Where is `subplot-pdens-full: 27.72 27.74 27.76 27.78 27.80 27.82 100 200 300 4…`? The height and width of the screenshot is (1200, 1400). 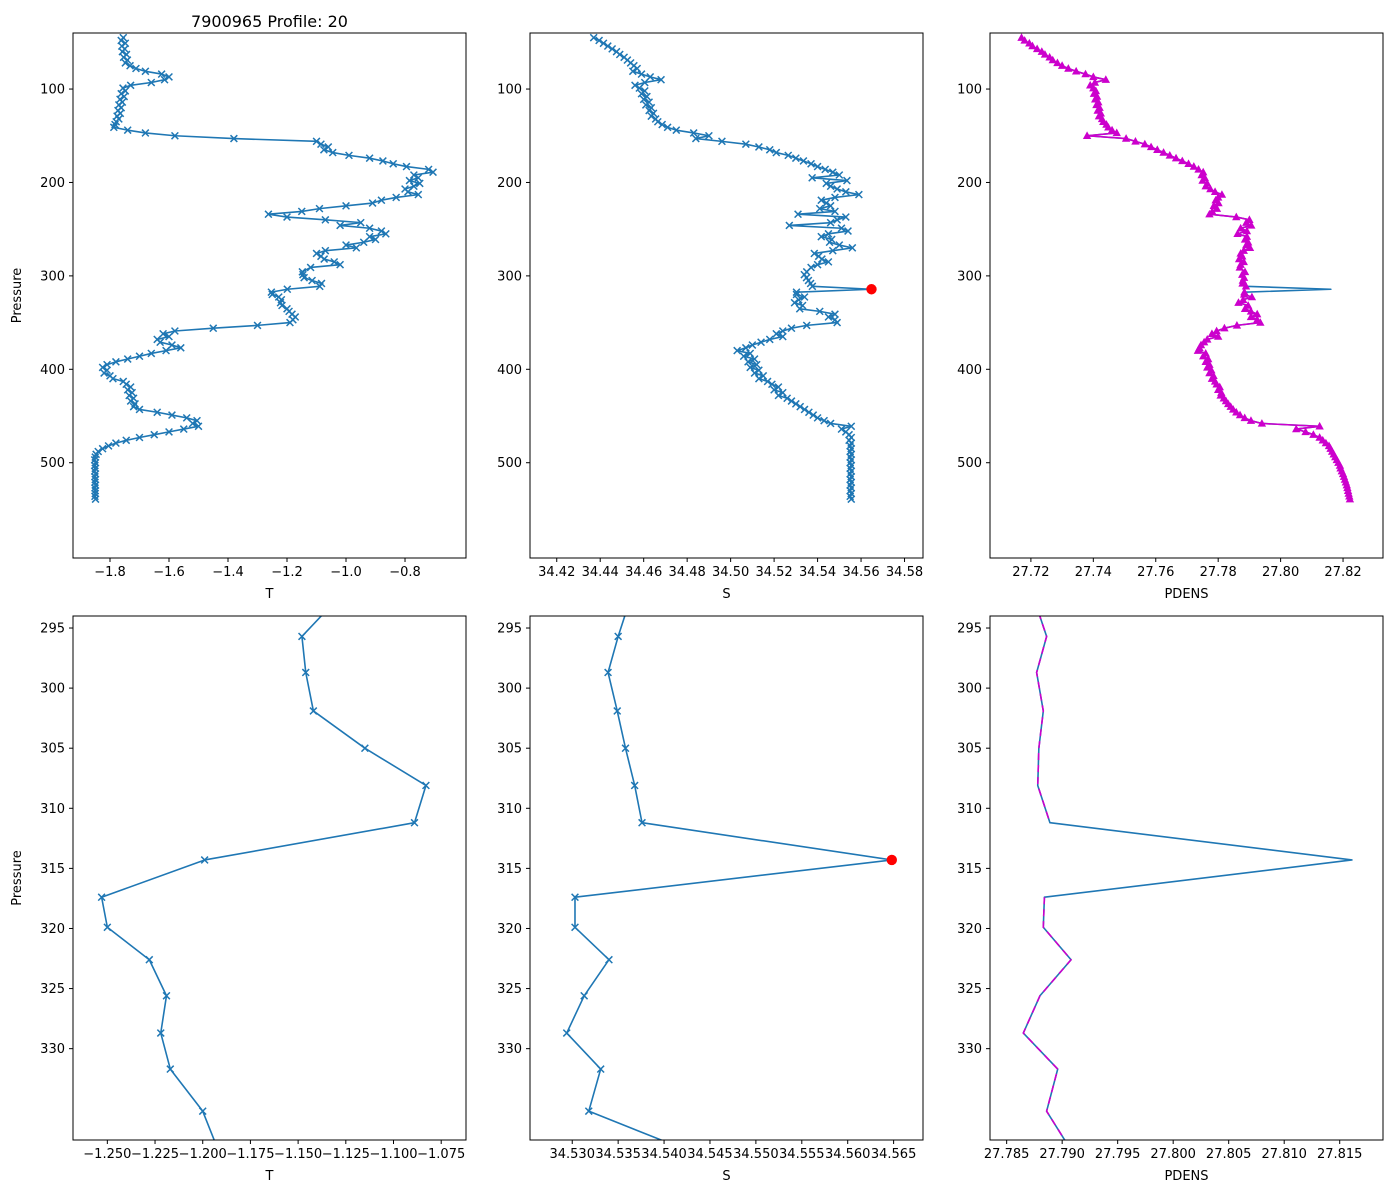 subplot-pdens-full: 27.72 27.74 27.76 27.78 27.80 27.82 100 200 300 4… is located at coordinates (1170, 317).